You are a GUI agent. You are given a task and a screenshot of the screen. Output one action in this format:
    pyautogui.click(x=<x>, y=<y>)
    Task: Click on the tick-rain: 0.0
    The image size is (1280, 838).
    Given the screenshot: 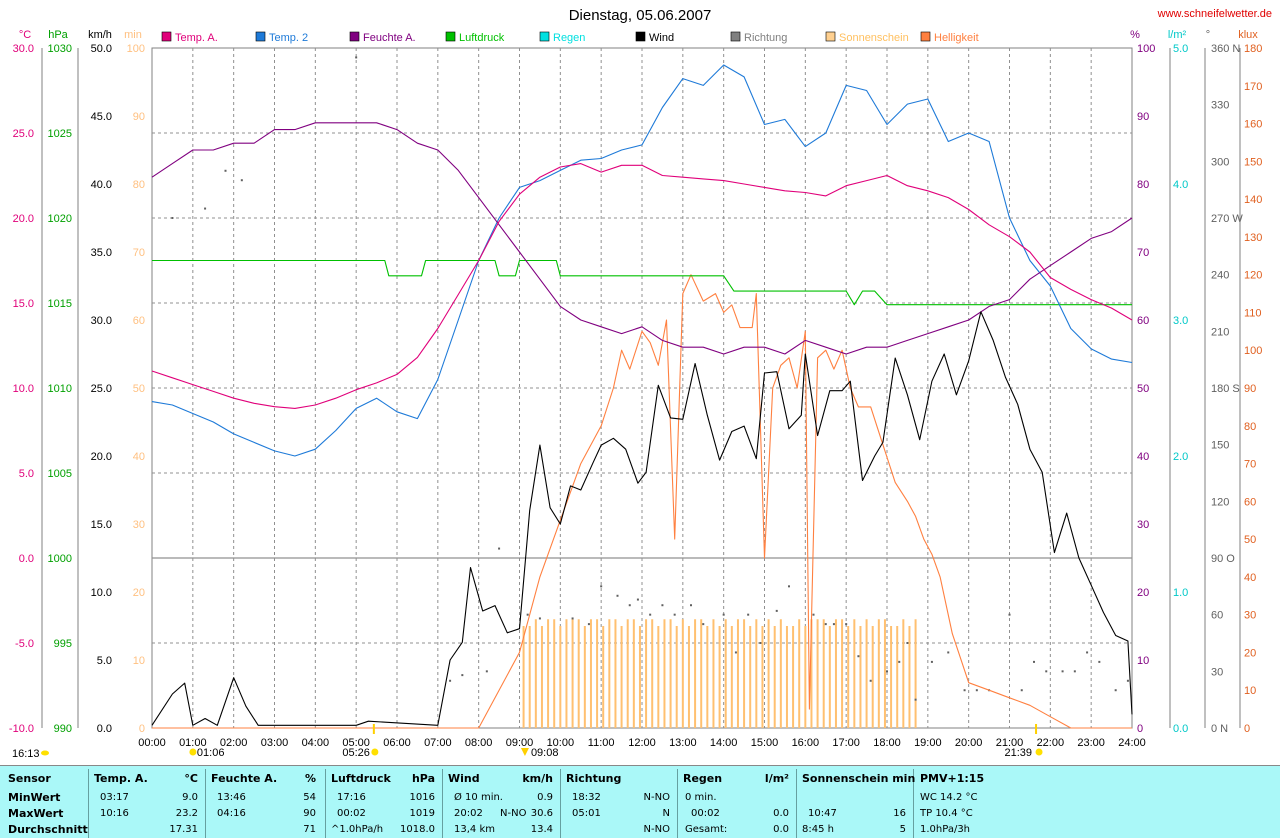 What is the action you would take?
    pyautogui.click(x=1180, y=729)
    